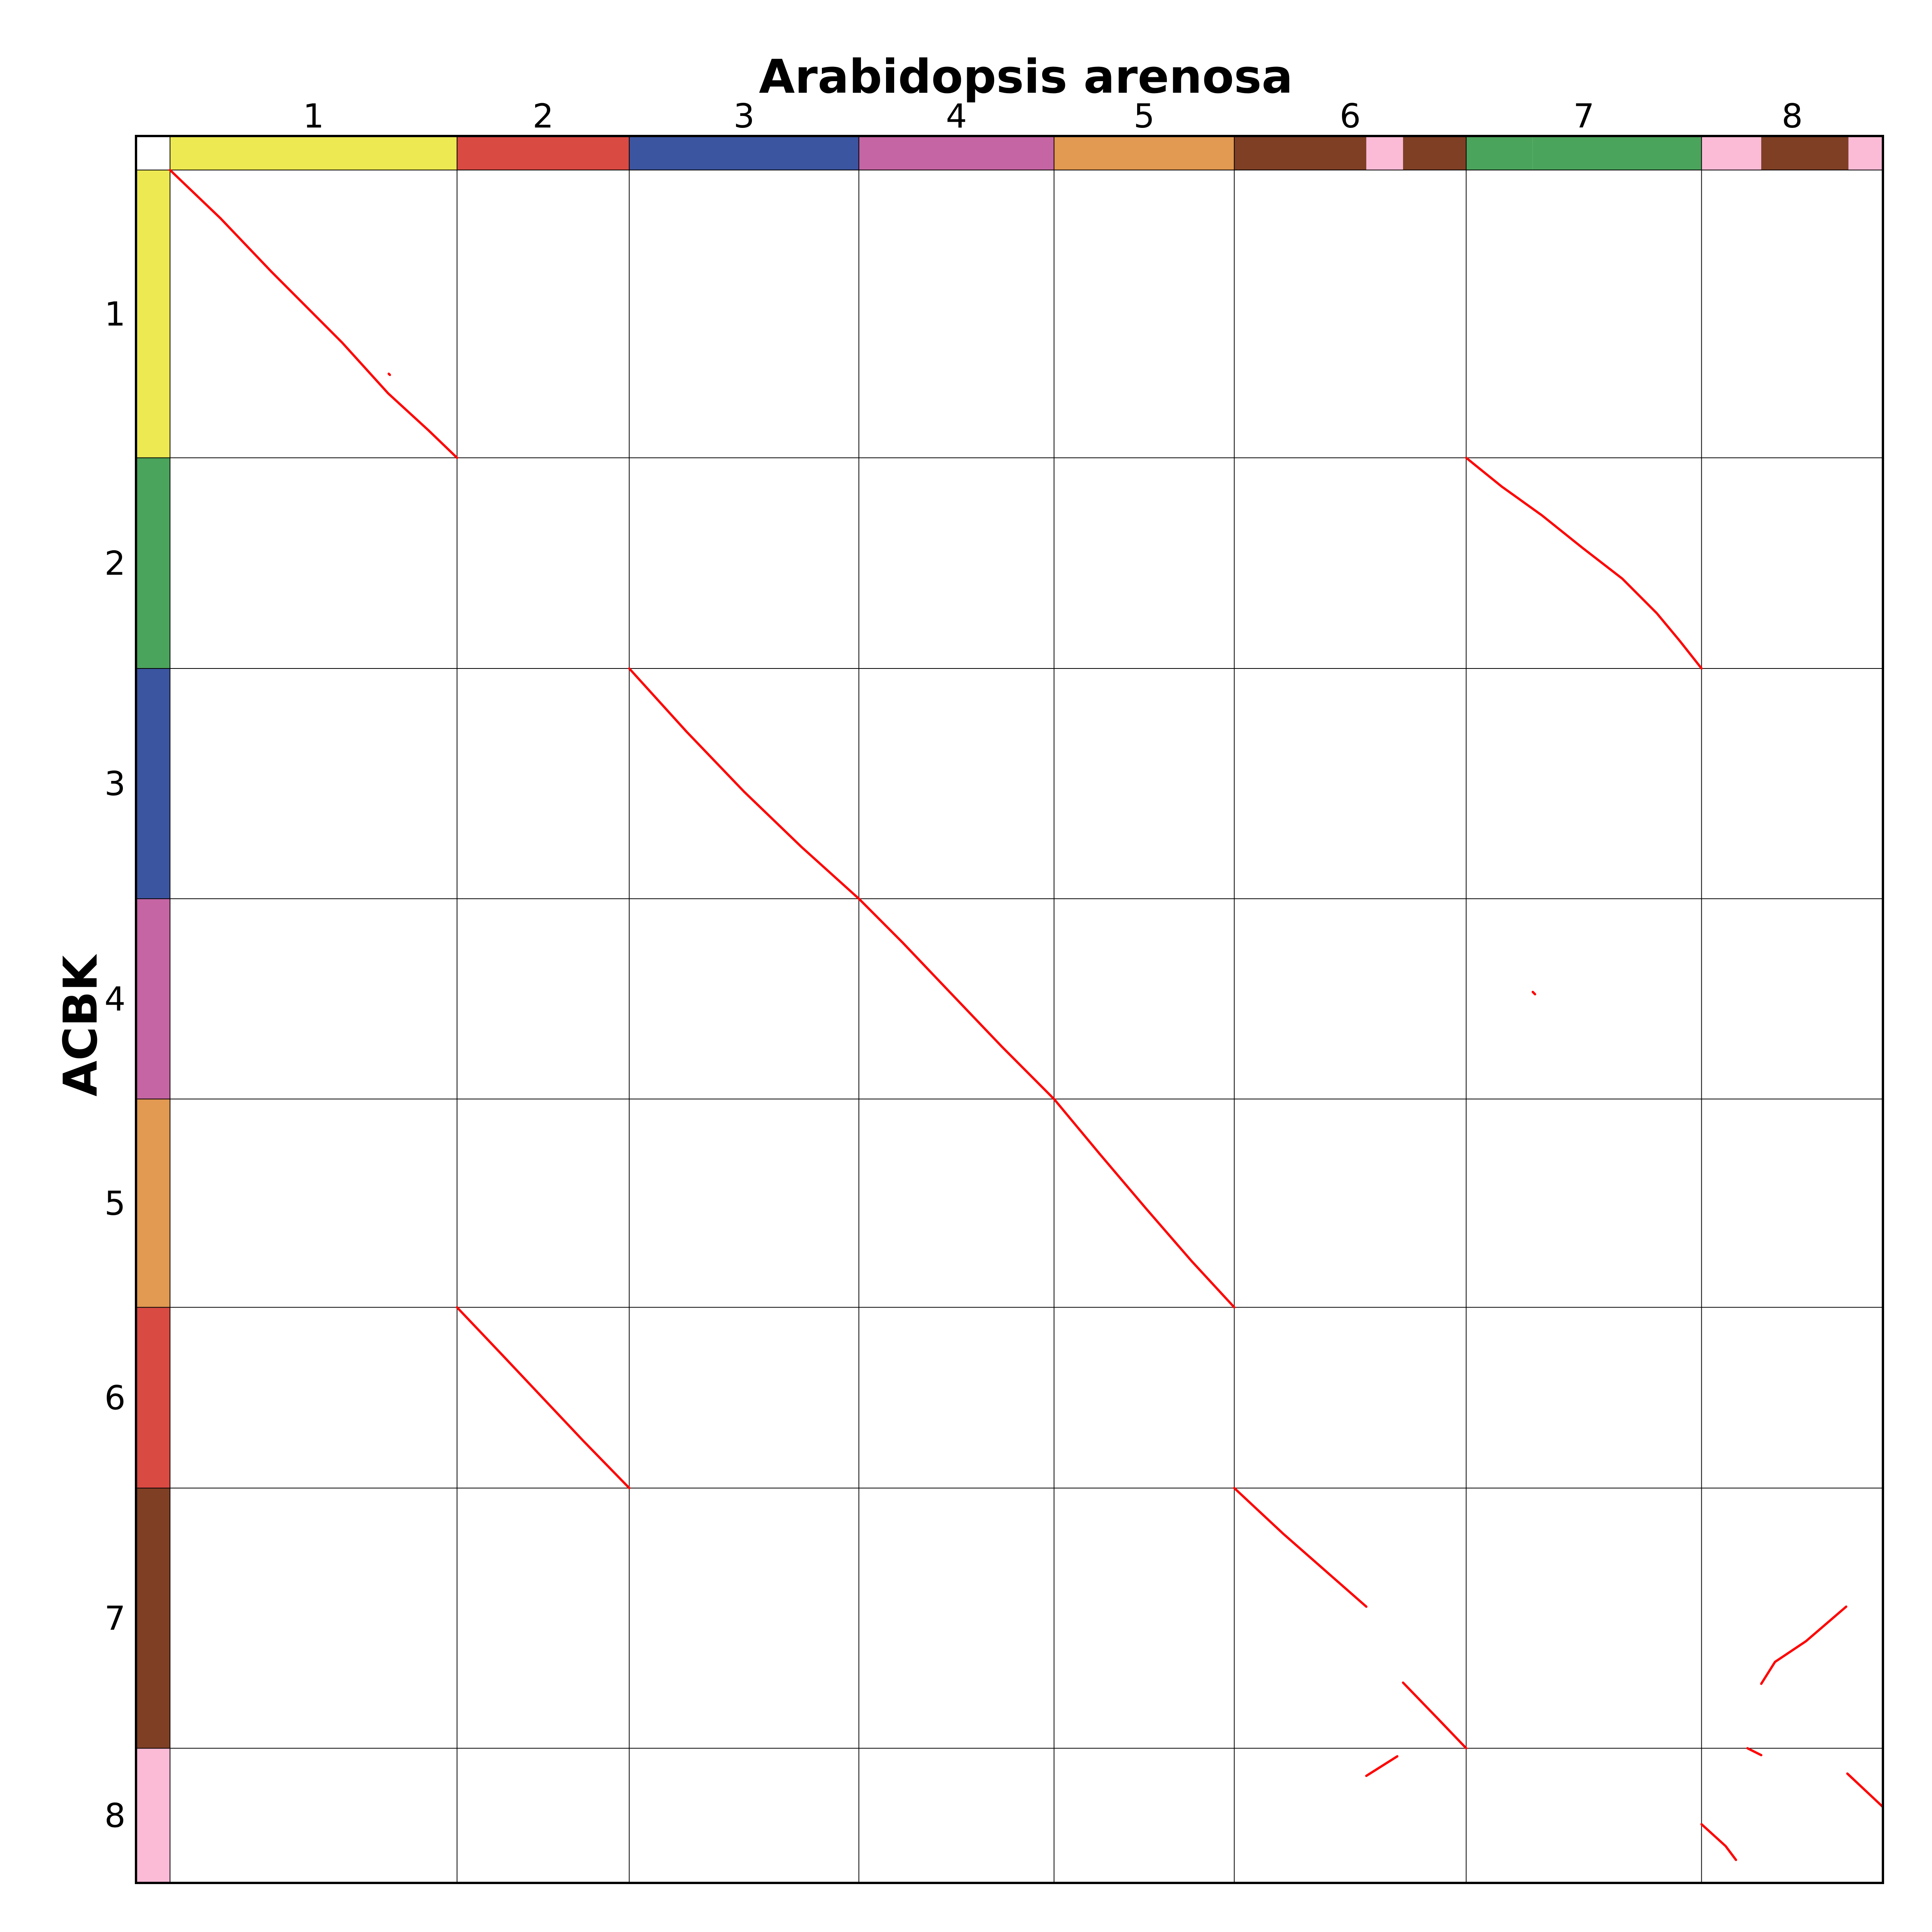  I want to click on x-tick-label: 1, so click(314, 117).